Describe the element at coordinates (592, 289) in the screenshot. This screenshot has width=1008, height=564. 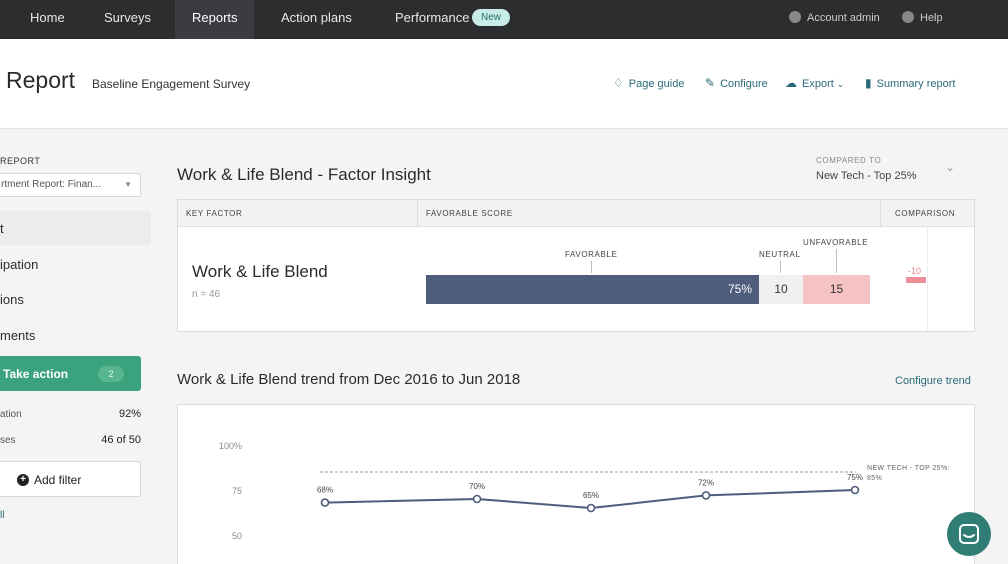
I see `favorable-bar: 75%` at that location.